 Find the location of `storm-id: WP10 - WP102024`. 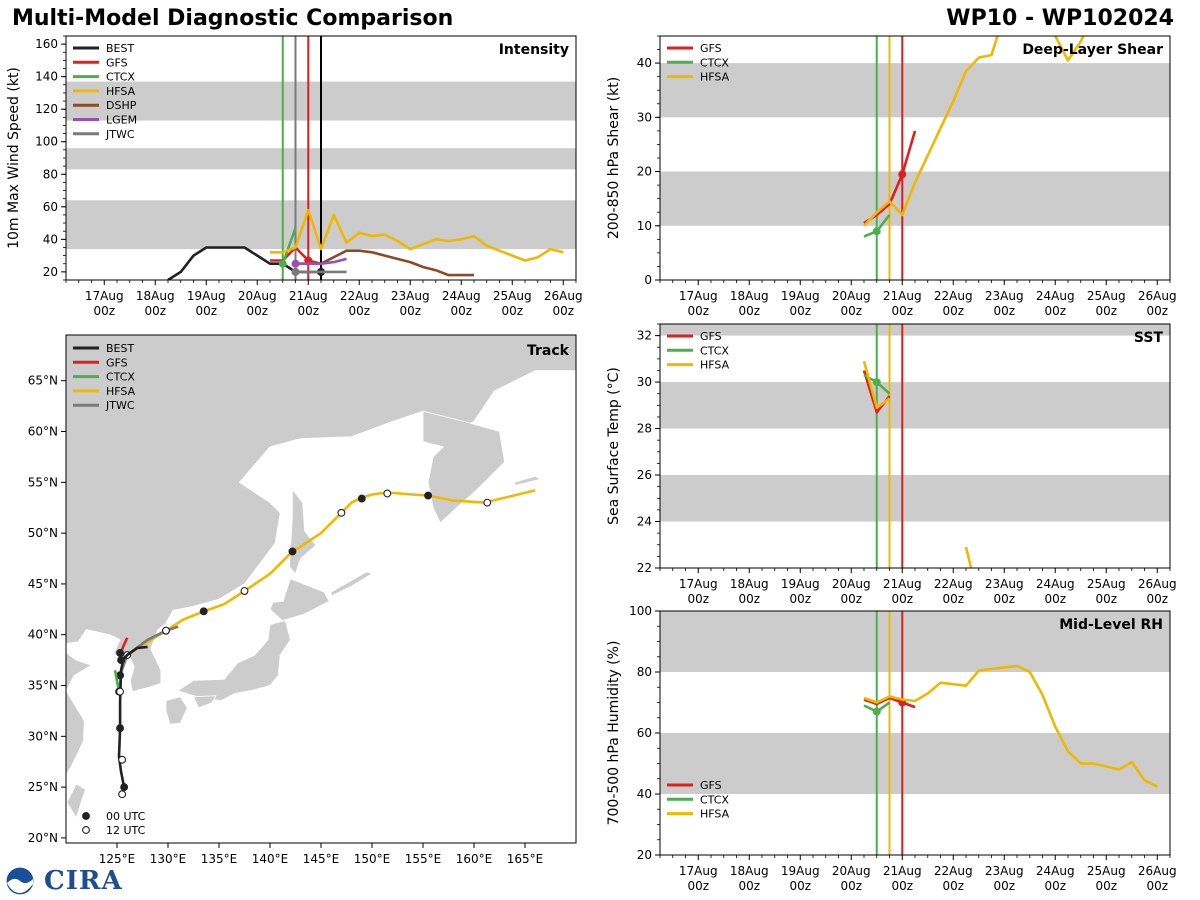

storm-id: WP10 - WP102024 is located at coordinates (1060, 18).